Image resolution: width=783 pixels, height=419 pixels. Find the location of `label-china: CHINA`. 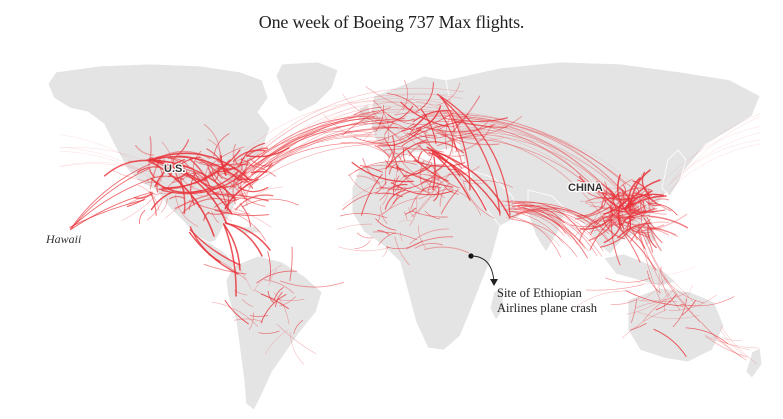

label-china: CHINA is located at coordinates (585, 188).